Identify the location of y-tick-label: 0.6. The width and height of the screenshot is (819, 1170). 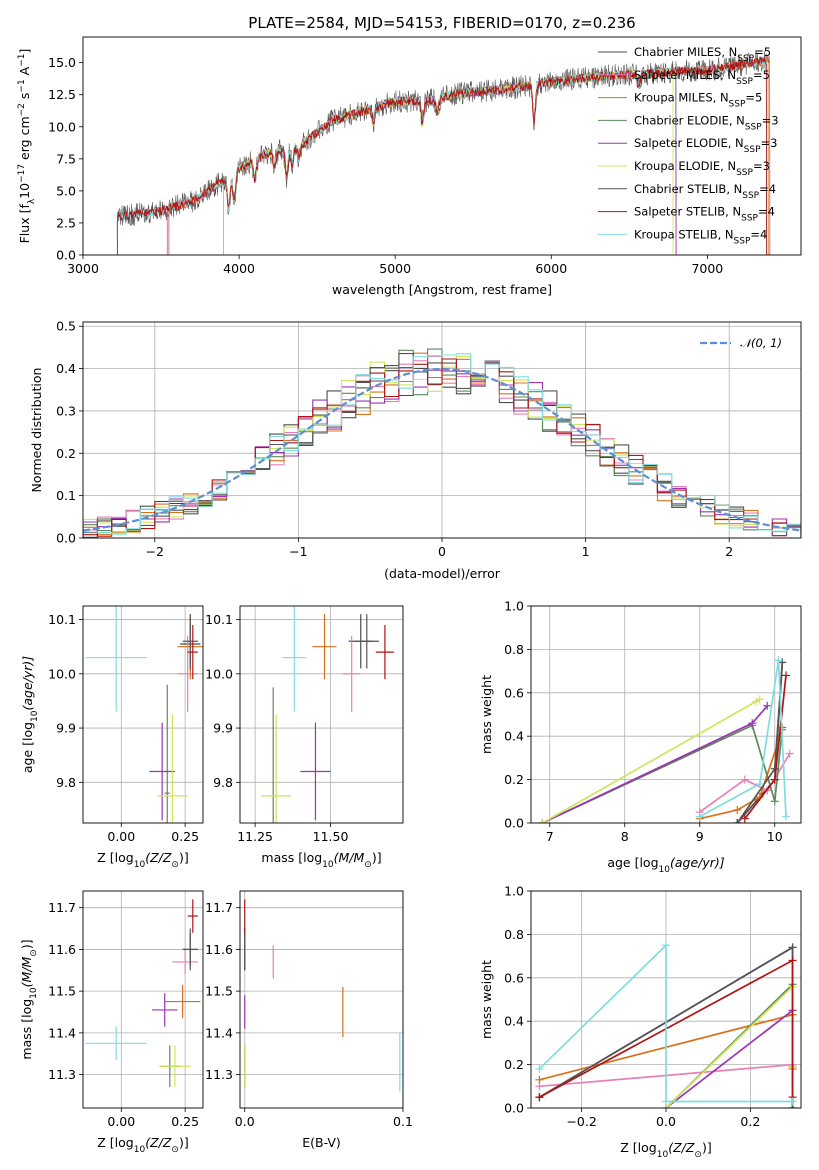
(514, 977).